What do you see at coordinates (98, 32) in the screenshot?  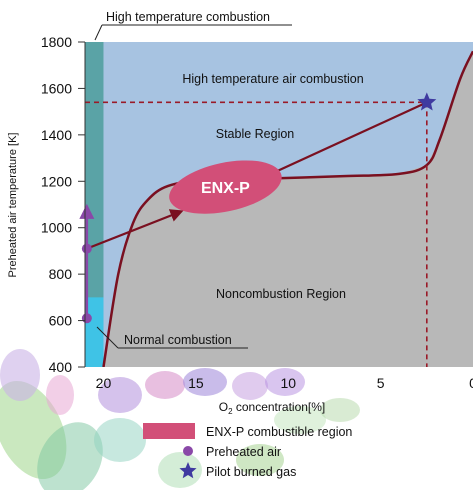 I see `callout-line-htc` at bounding box center [98, 32].